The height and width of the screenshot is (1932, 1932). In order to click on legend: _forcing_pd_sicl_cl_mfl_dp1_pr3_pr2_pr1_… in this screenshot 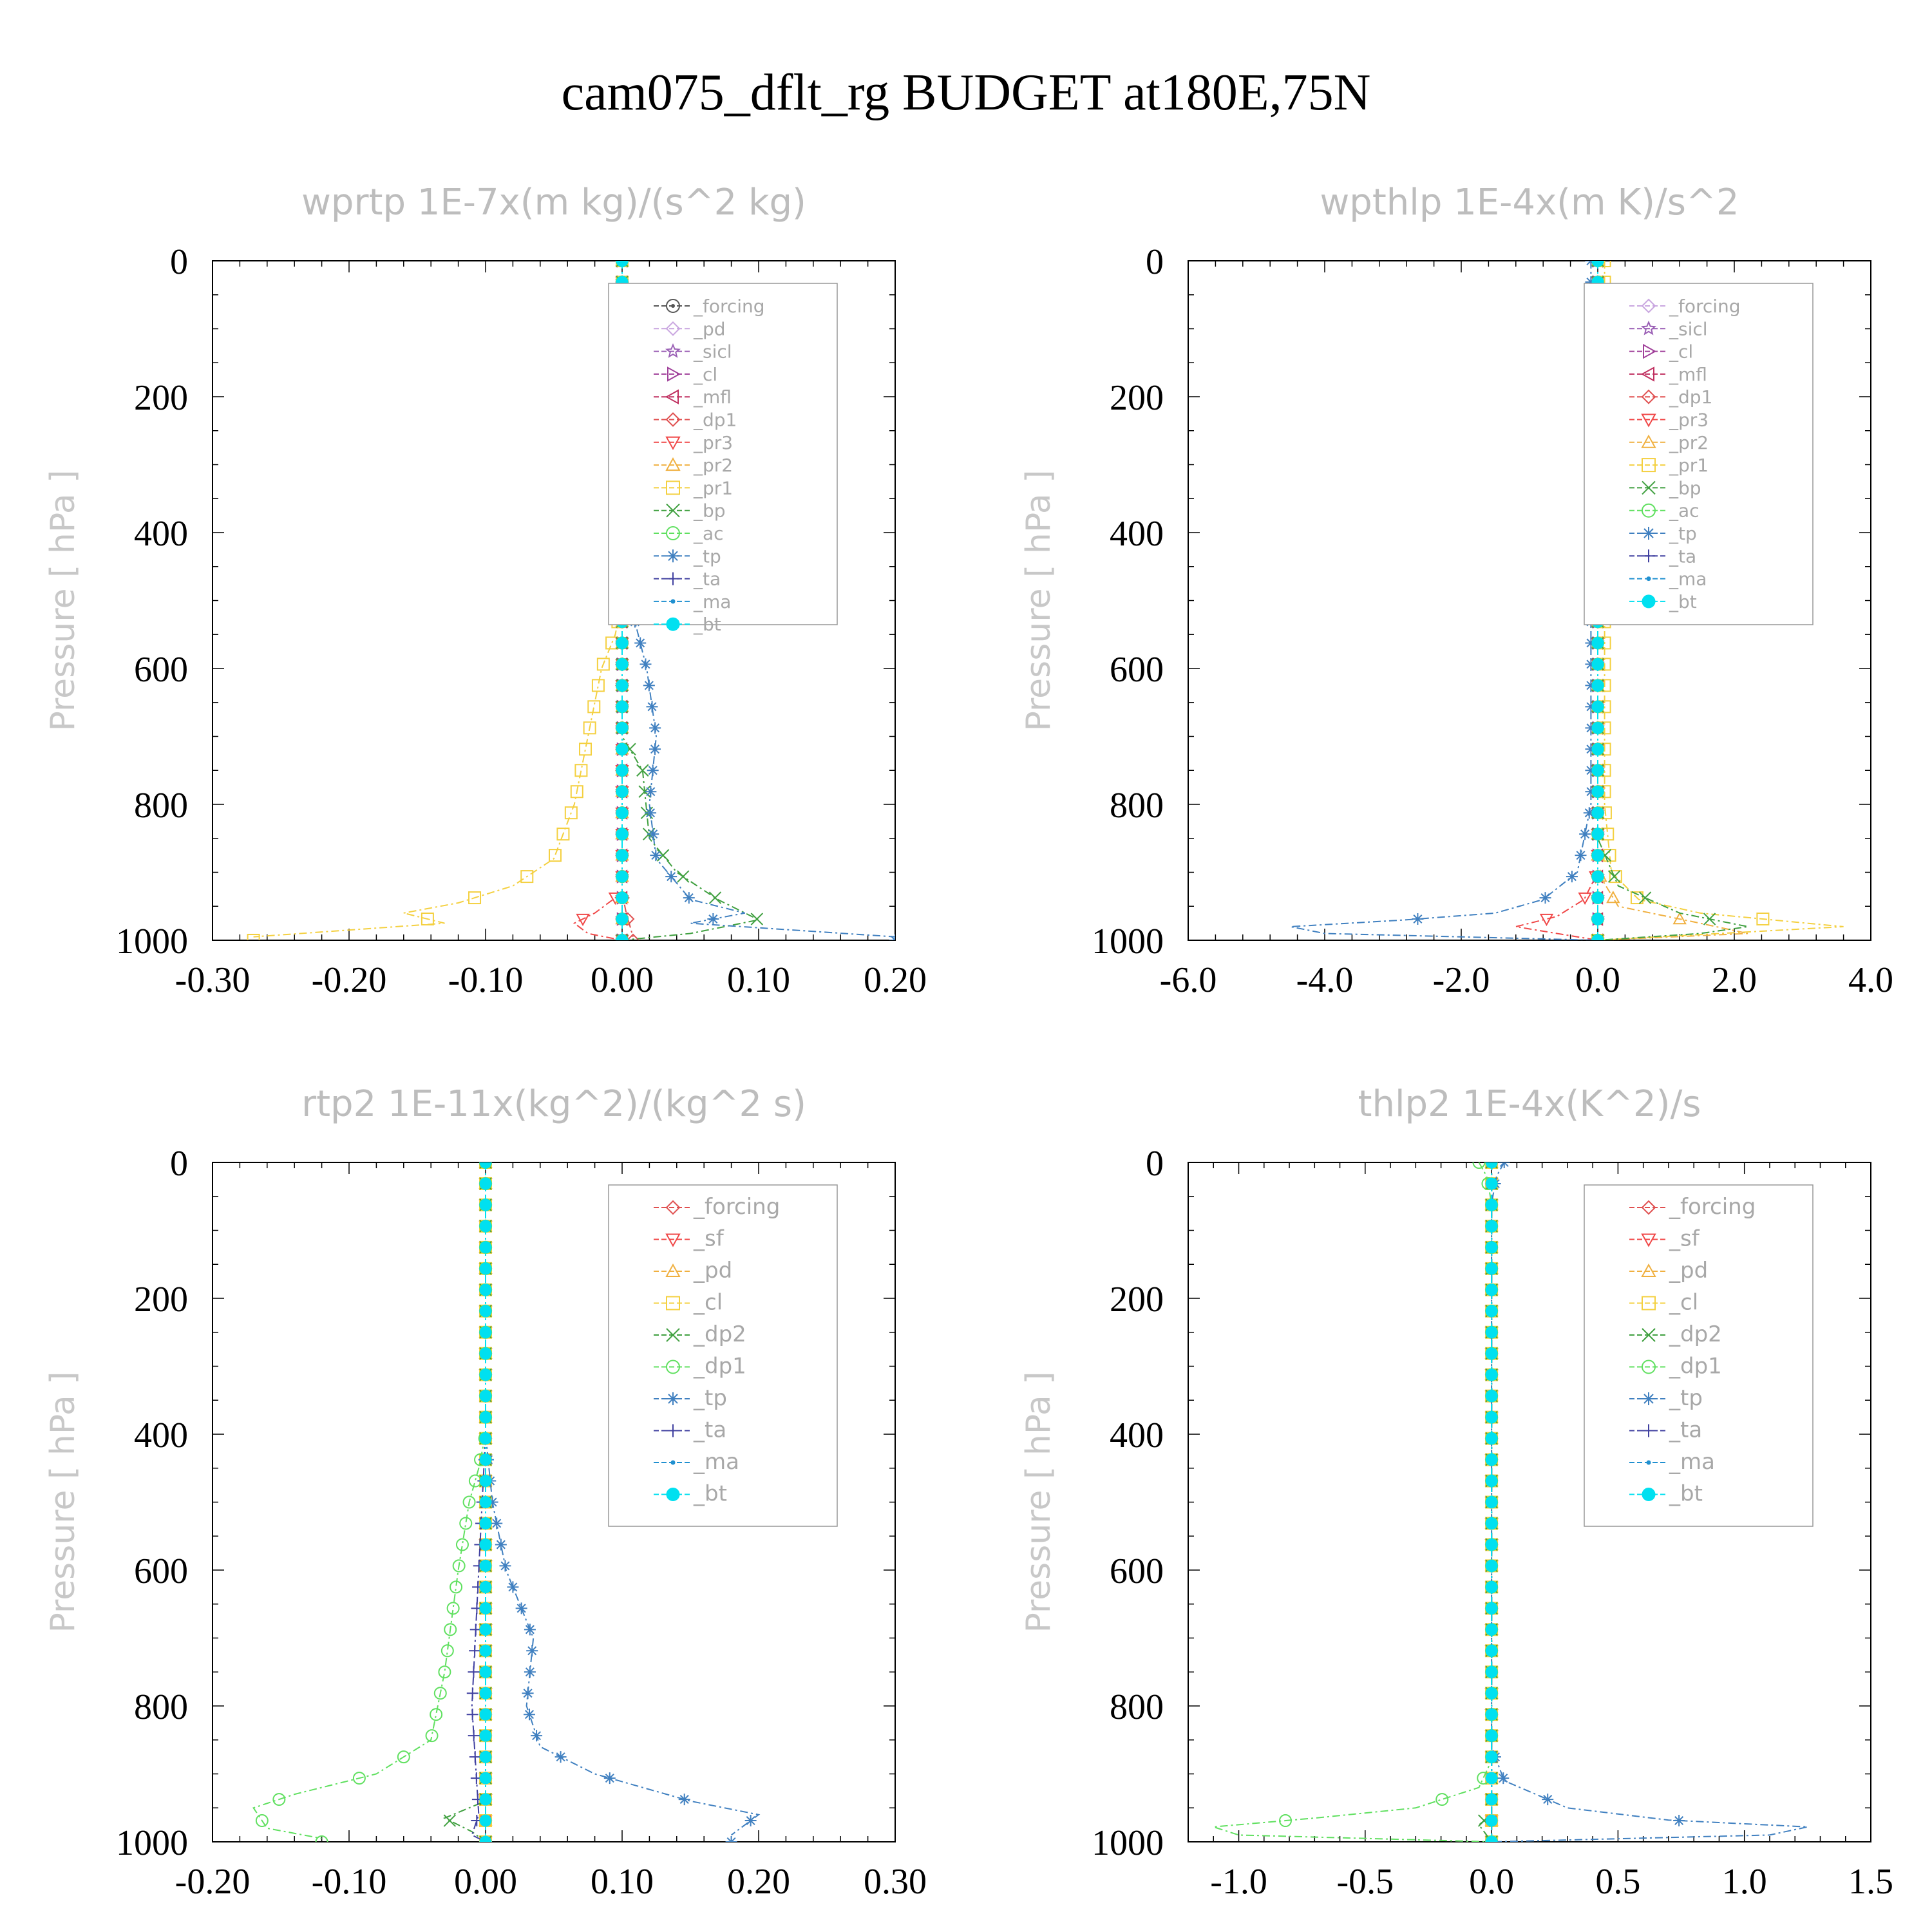, I will do `click(723, 459)`.